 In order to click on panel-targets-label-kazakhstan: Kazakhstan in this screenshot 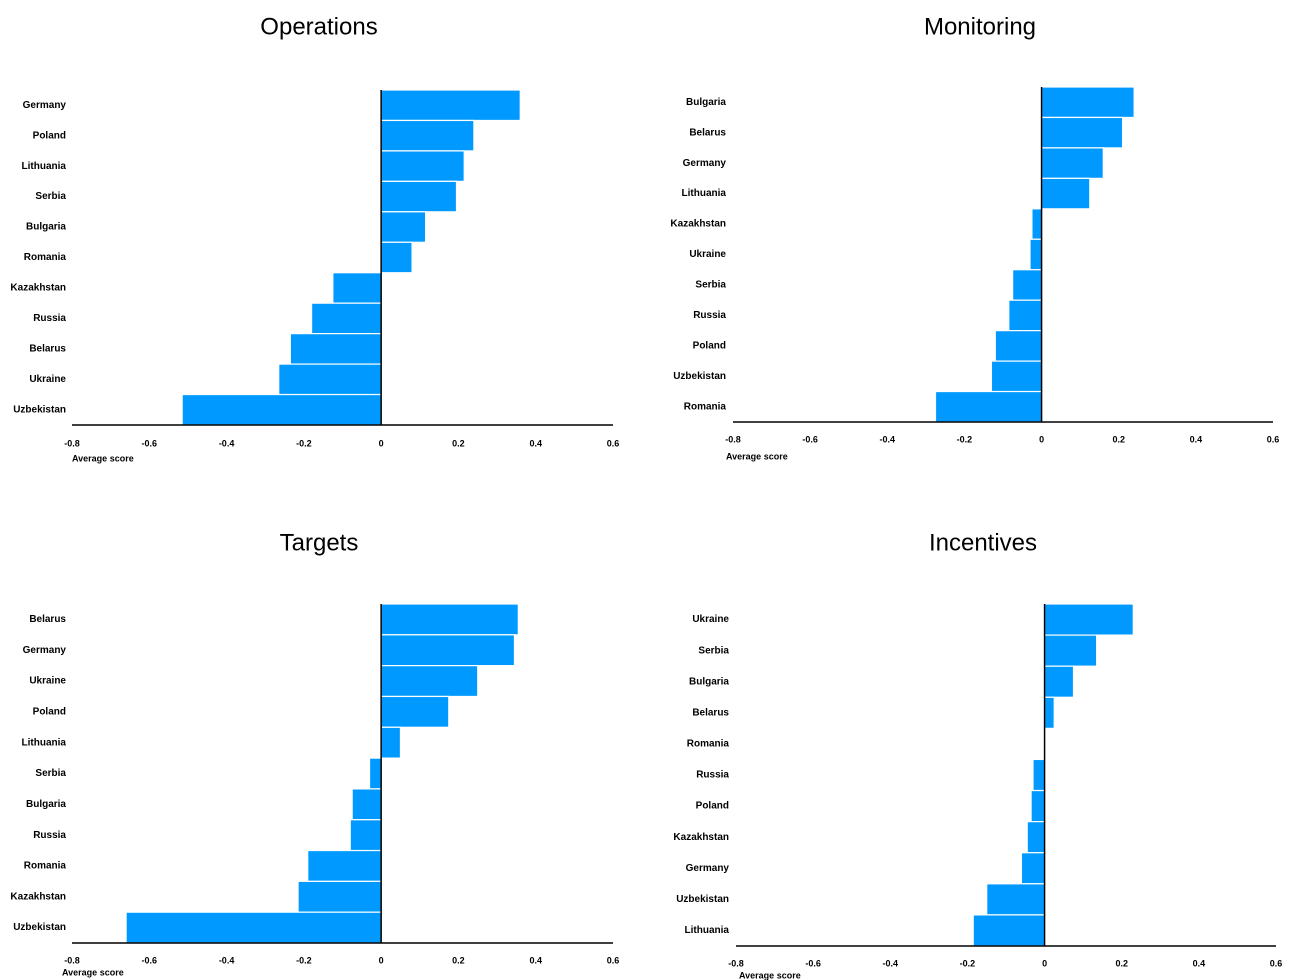, I will do `click(38, 896)`.